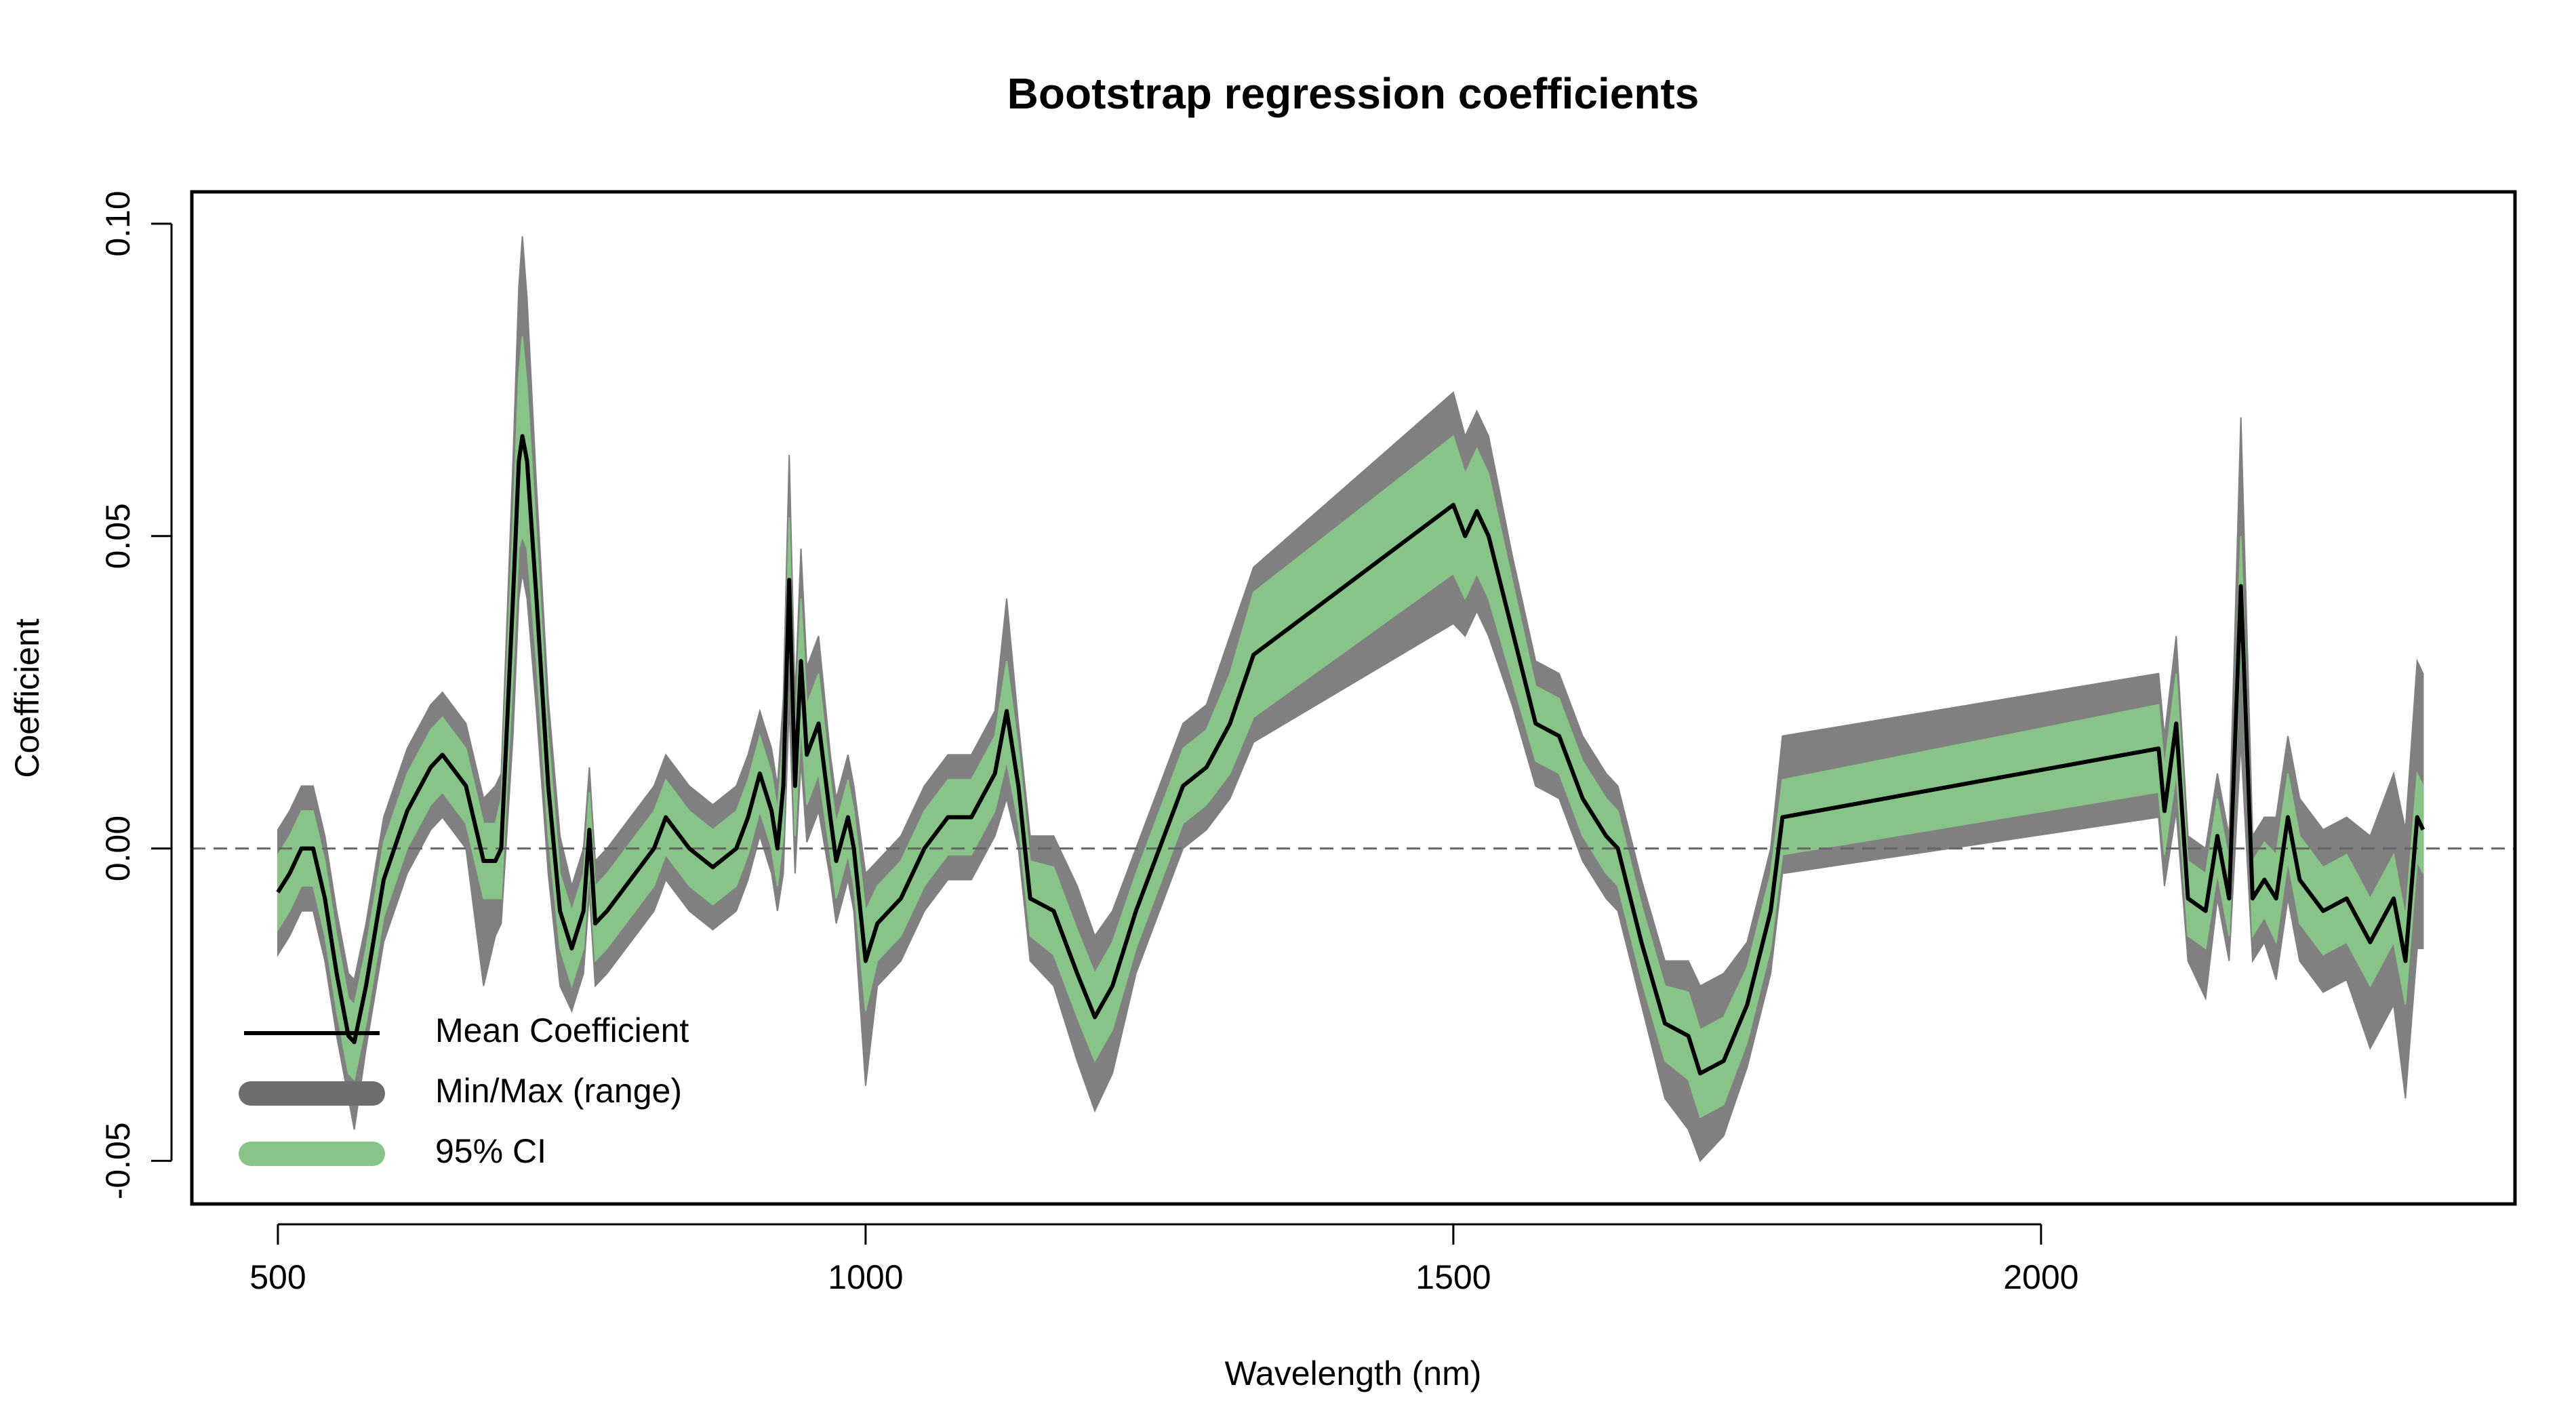 The height and width of the screenshot is (1427, 2576). What do you see at coordinates (118, 848) in the screenshot?
I see `y-tick-label: 0.00` at bounding box center [118, 848].